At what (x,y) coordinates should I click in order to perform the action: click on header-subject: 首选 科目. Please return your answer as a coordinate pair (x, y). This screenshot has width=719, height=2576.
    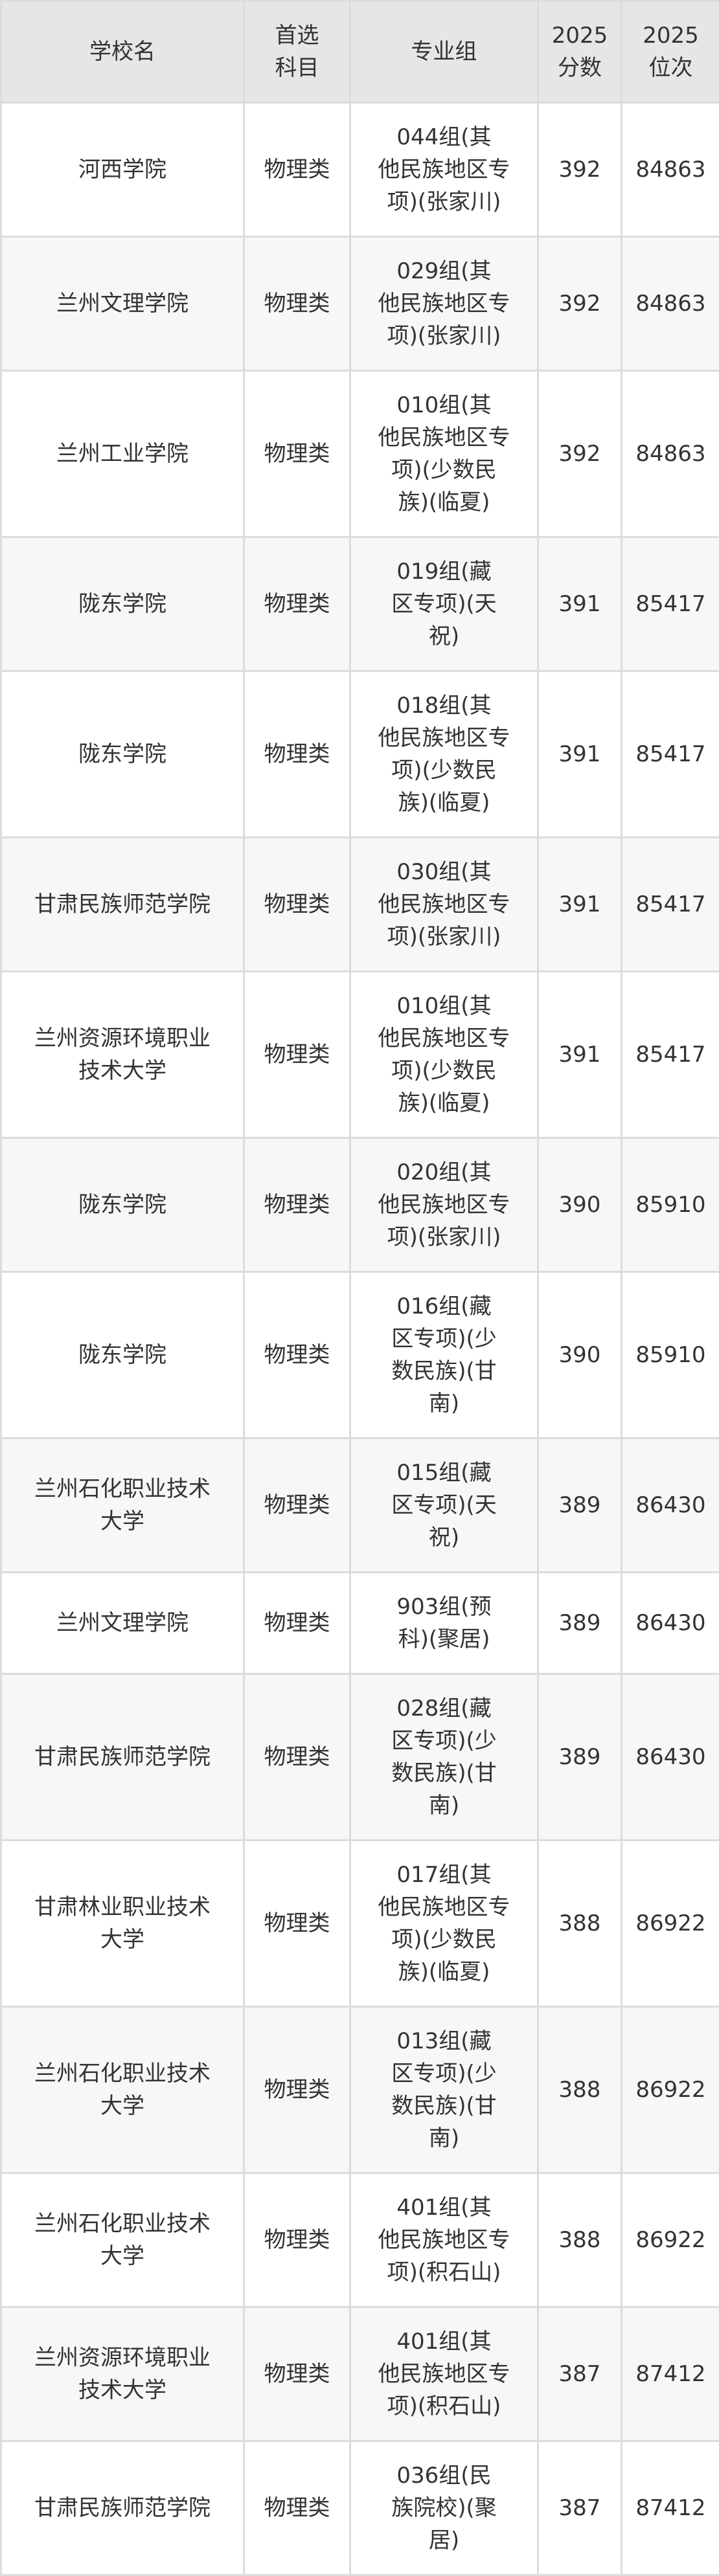
    Looking at the image, I should click on (297, 52).